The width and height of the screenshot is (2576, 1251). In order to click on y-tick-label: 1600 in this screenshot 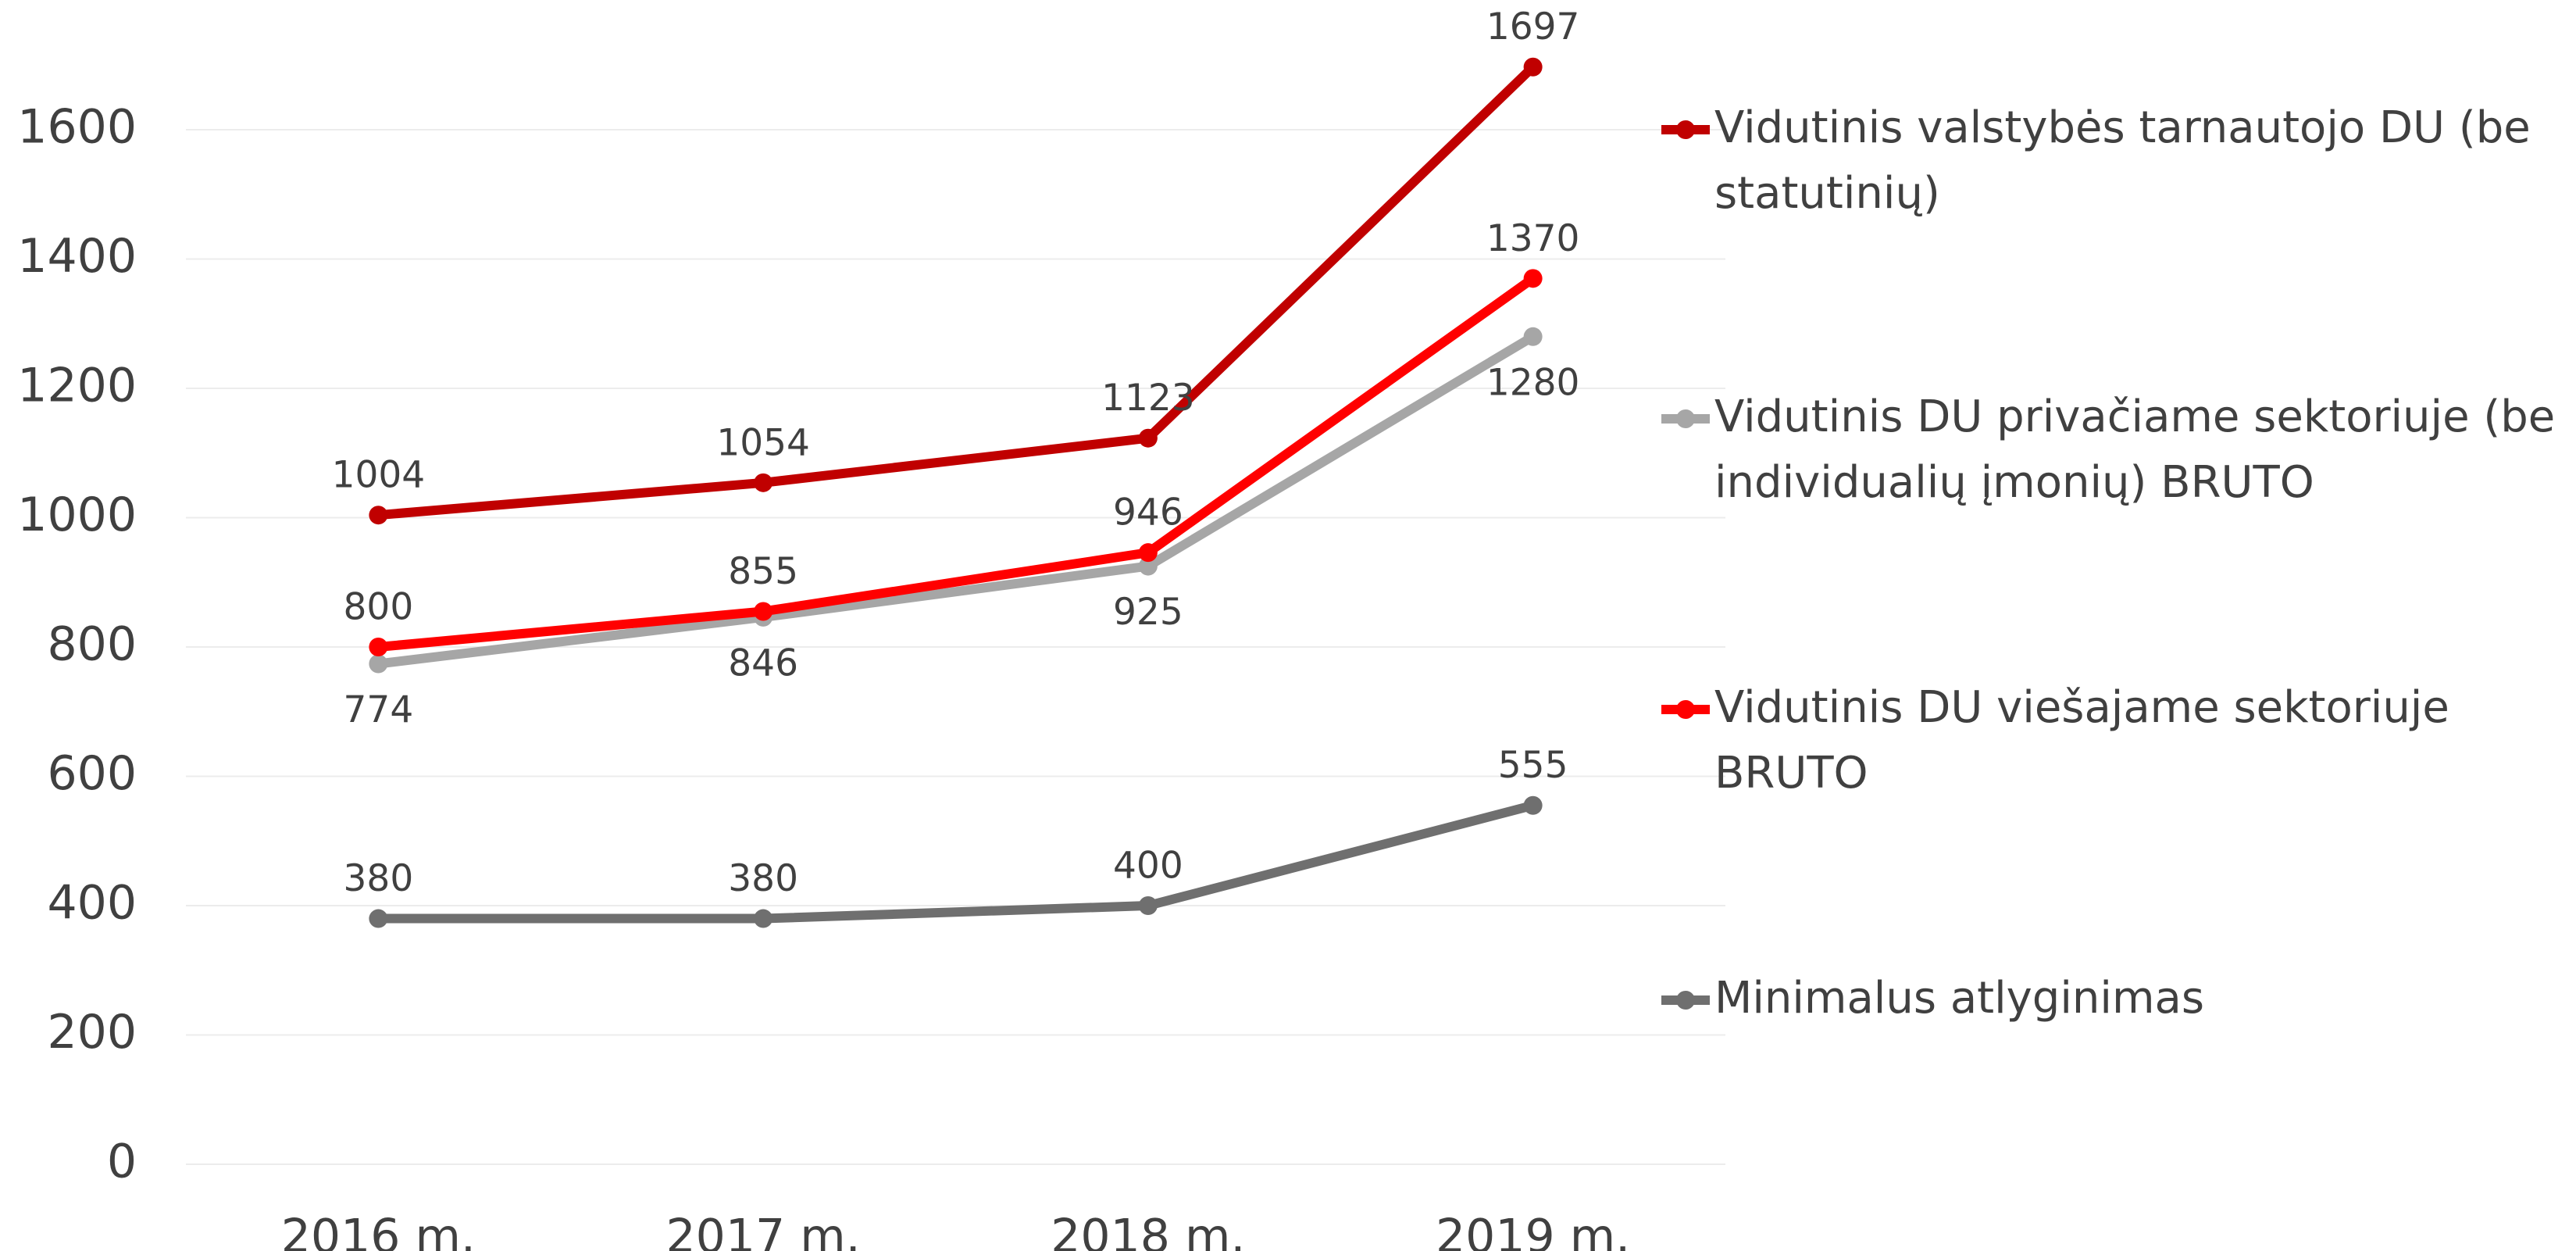, I will do `click(77, 128)`.